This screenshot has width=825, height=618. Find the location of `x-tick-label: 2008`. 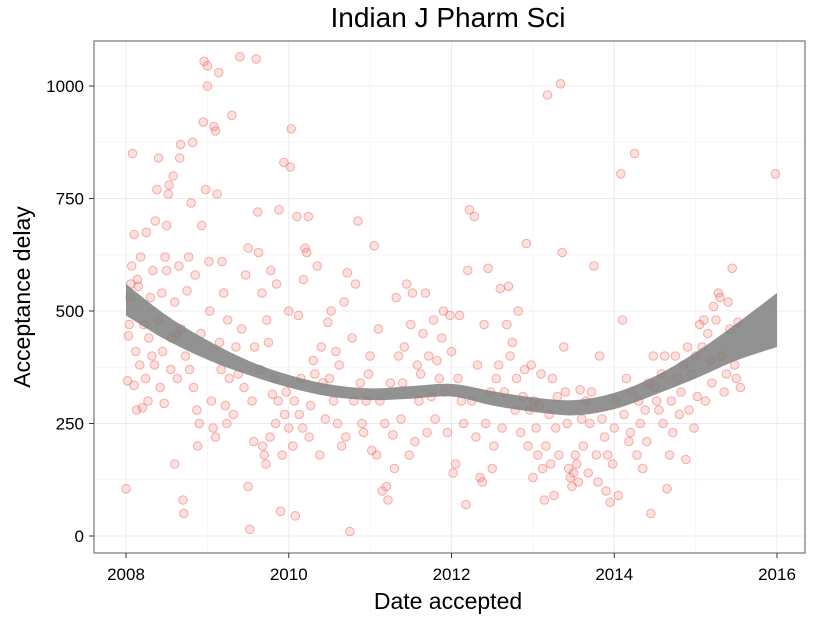

x-tick-label: 2008 is located at coordinates (126, 574).